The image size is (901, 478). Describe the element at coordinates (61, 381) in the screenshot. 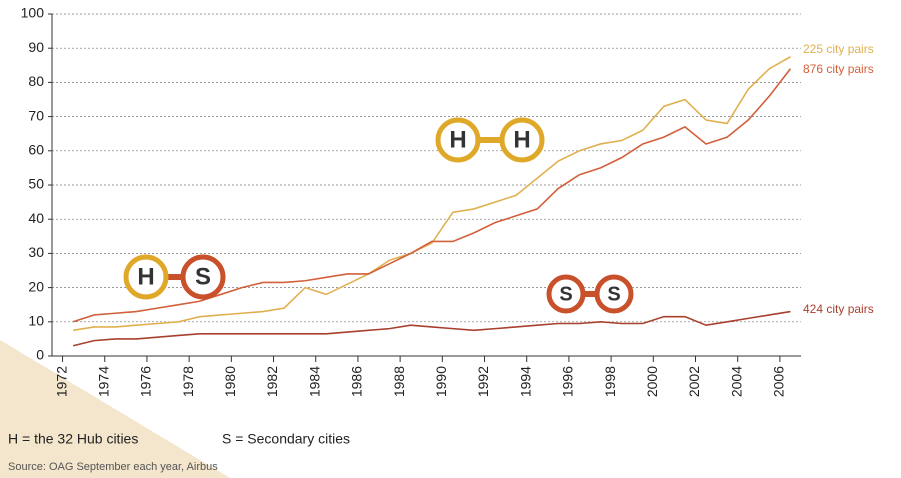

I see `x-tick-label: 1972` at that location.